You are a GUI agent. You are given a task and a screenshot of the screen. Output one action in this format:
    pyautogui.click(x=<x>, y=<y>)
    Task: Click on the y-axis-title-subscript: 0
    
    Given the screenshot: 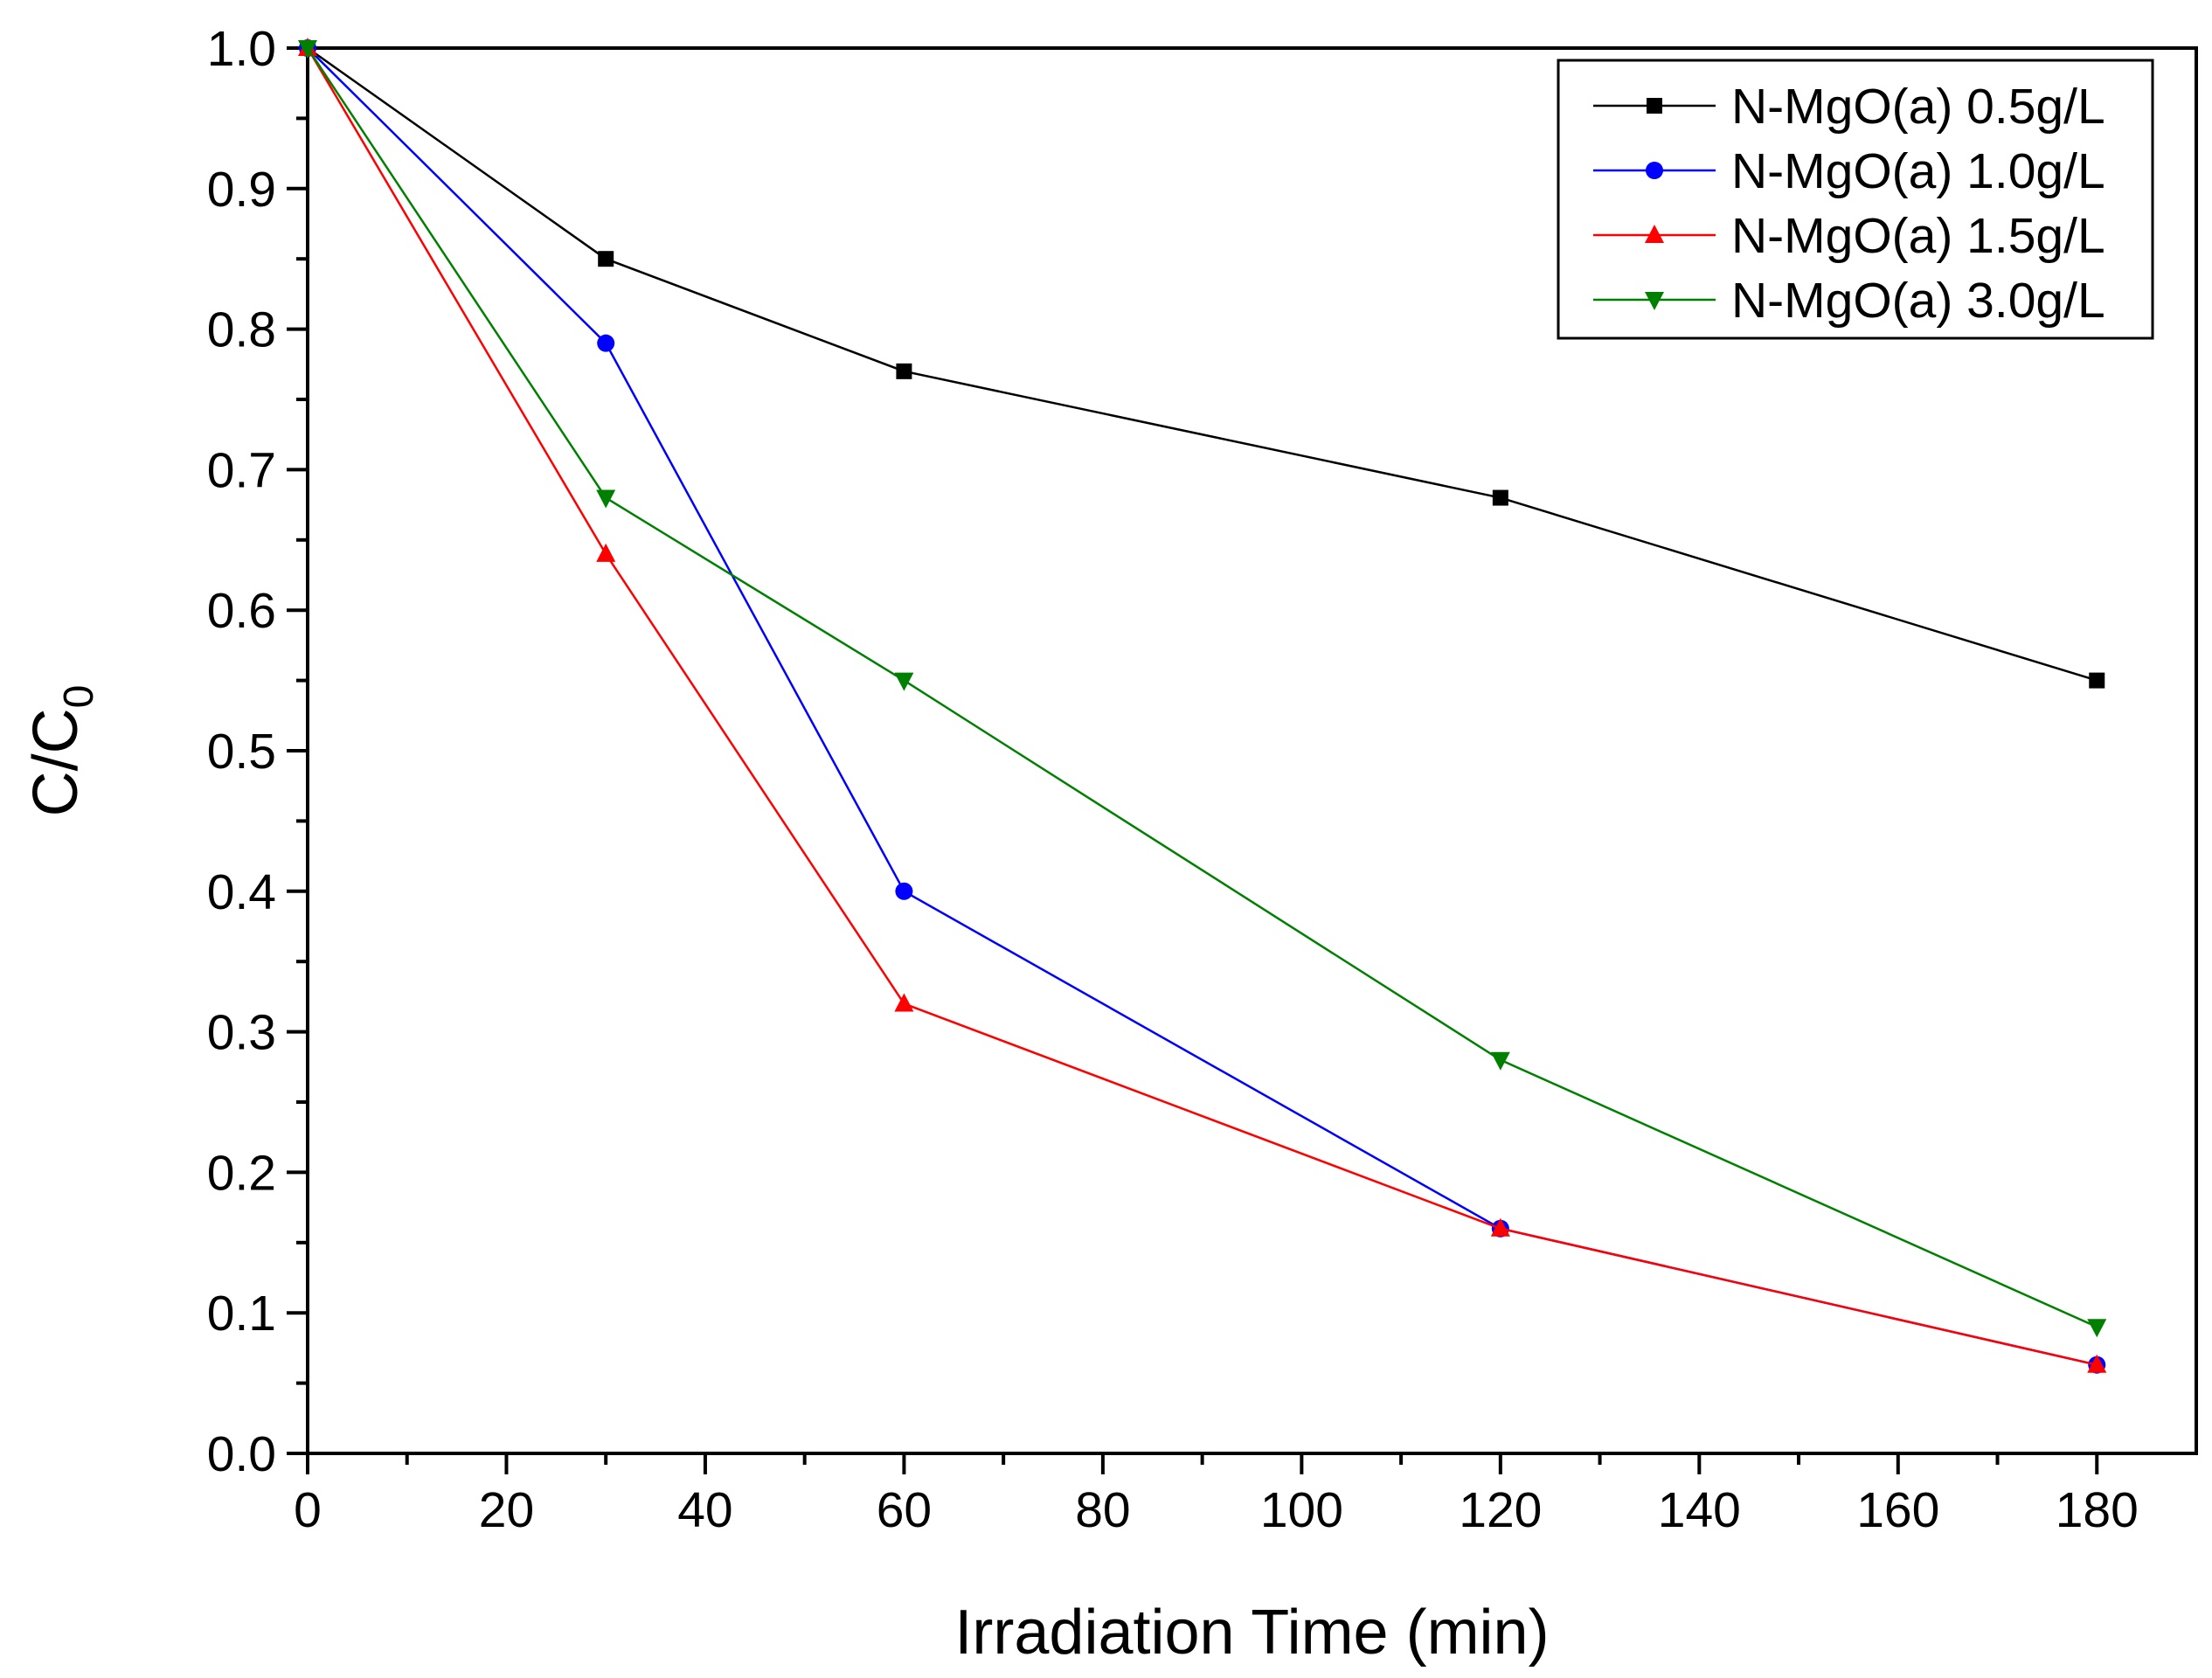 What is the action you would take?
    pyautogui.click(x=79, y=697)
    